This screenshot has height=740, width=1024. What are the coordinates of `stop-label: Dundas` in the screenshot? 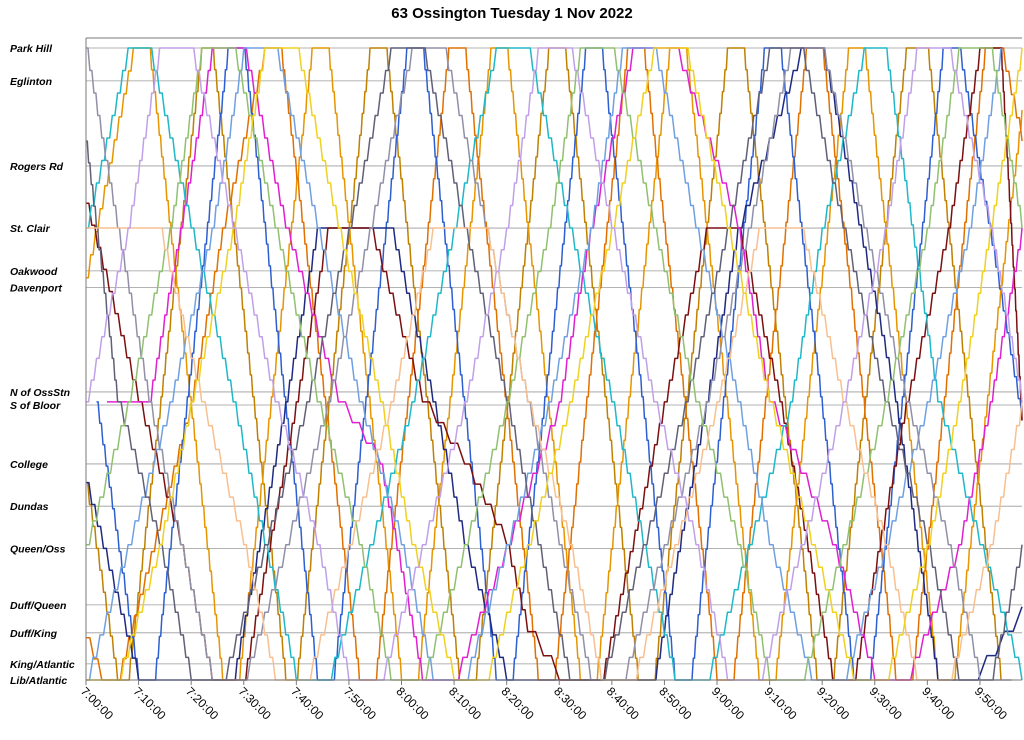 It's located at (29, 507).